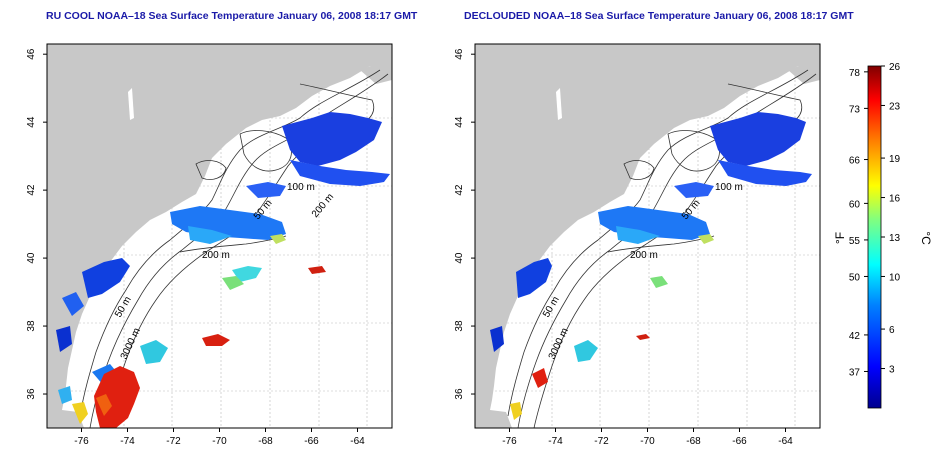  Describe the element at coordinates (895, 106) in the screenshot. I see `celsius-tick-label: 23` at that location.